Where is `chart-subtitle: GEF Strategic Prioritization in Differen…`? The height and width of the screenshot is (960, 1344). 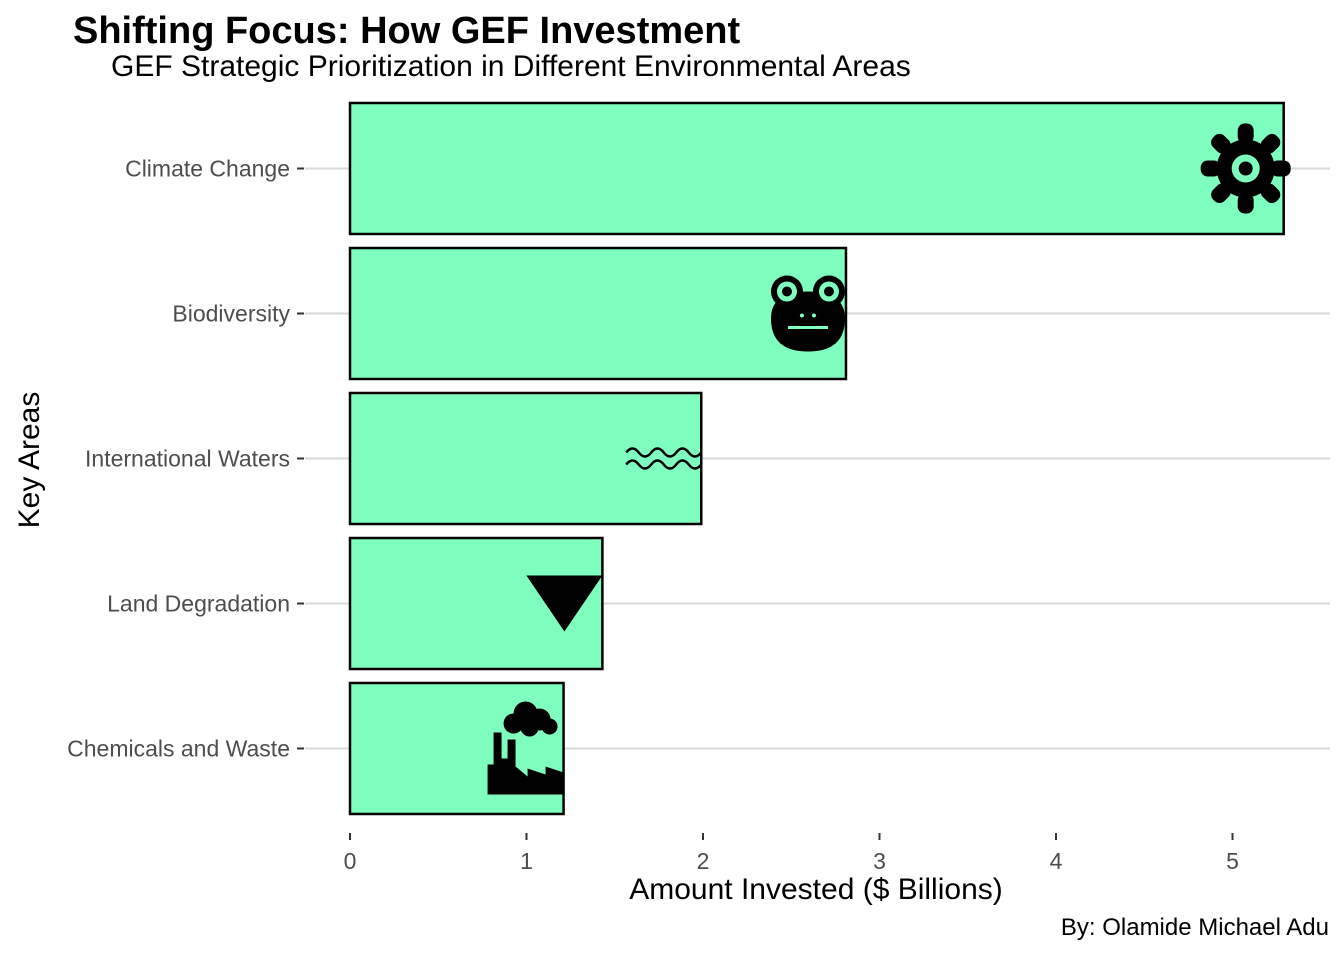 chart-subtitle: GEF Strategic Prioritization in Differen… is located at coordinates (511, 66).